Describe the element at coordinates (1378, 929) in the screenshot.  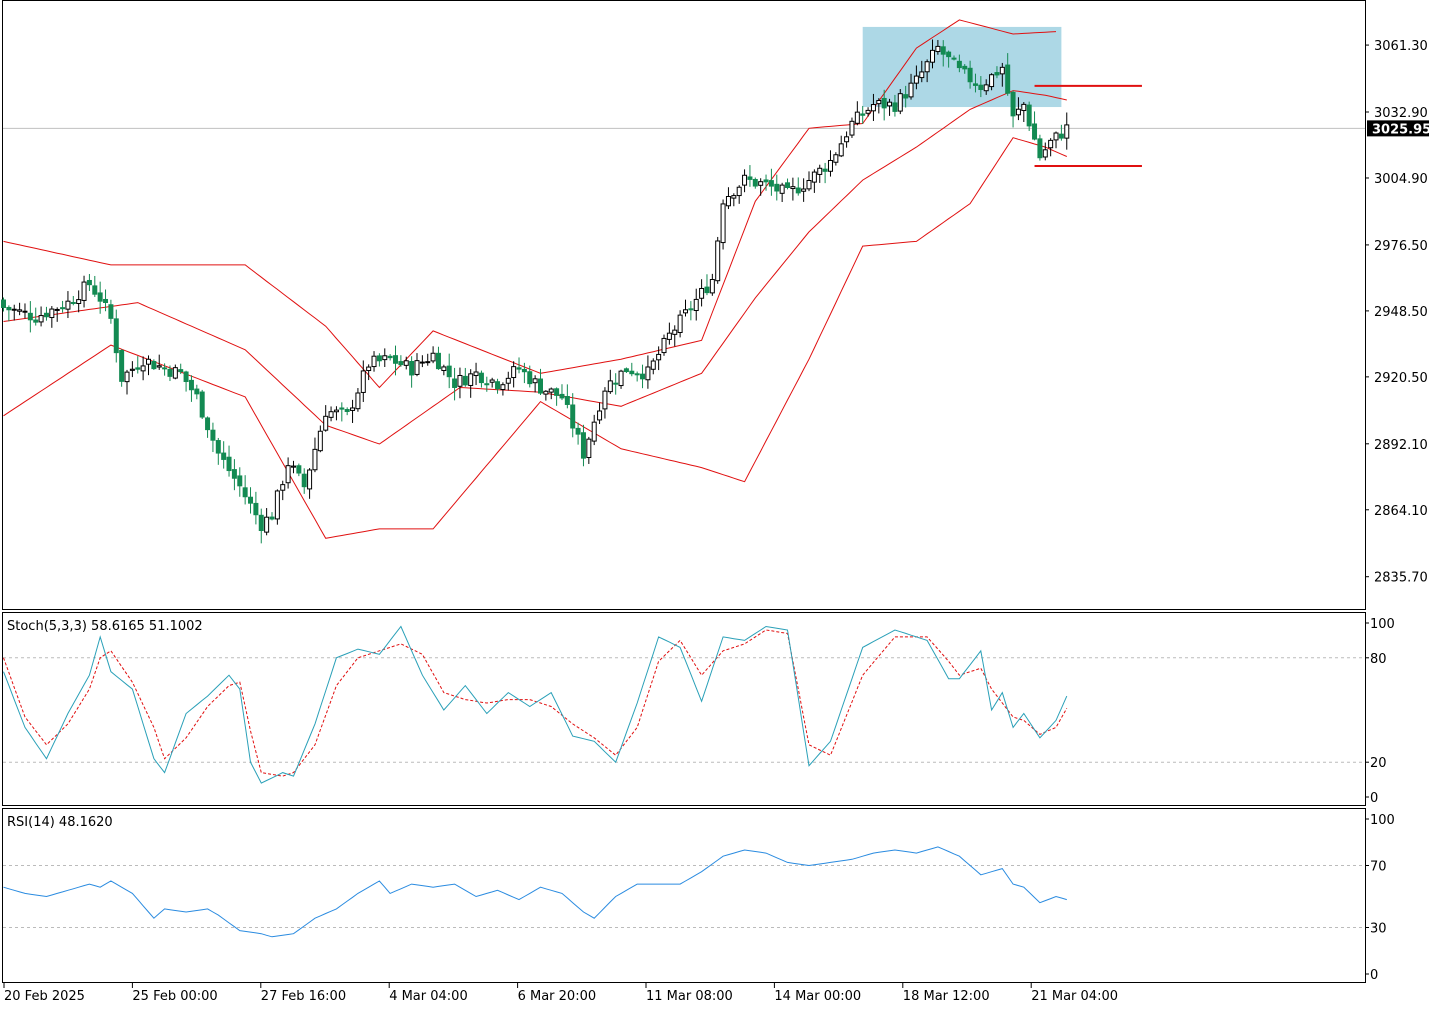
I see `indicator-tick-label: 30` at that location.